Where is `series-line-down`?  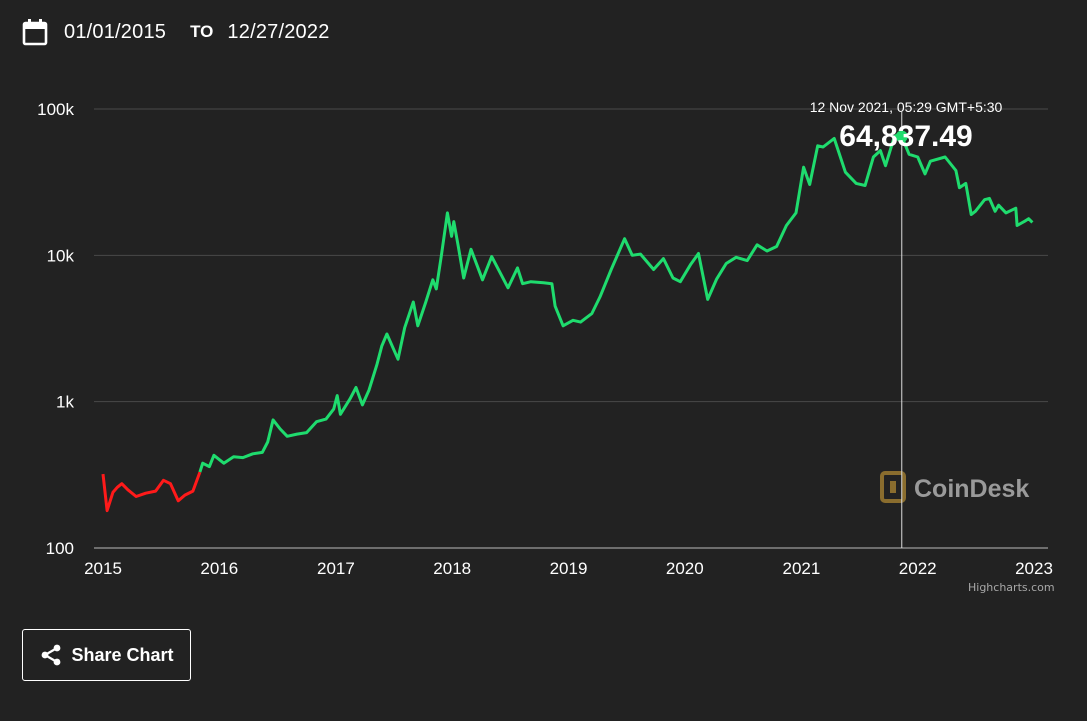
series-line-down is located at coordinates (151, 492).